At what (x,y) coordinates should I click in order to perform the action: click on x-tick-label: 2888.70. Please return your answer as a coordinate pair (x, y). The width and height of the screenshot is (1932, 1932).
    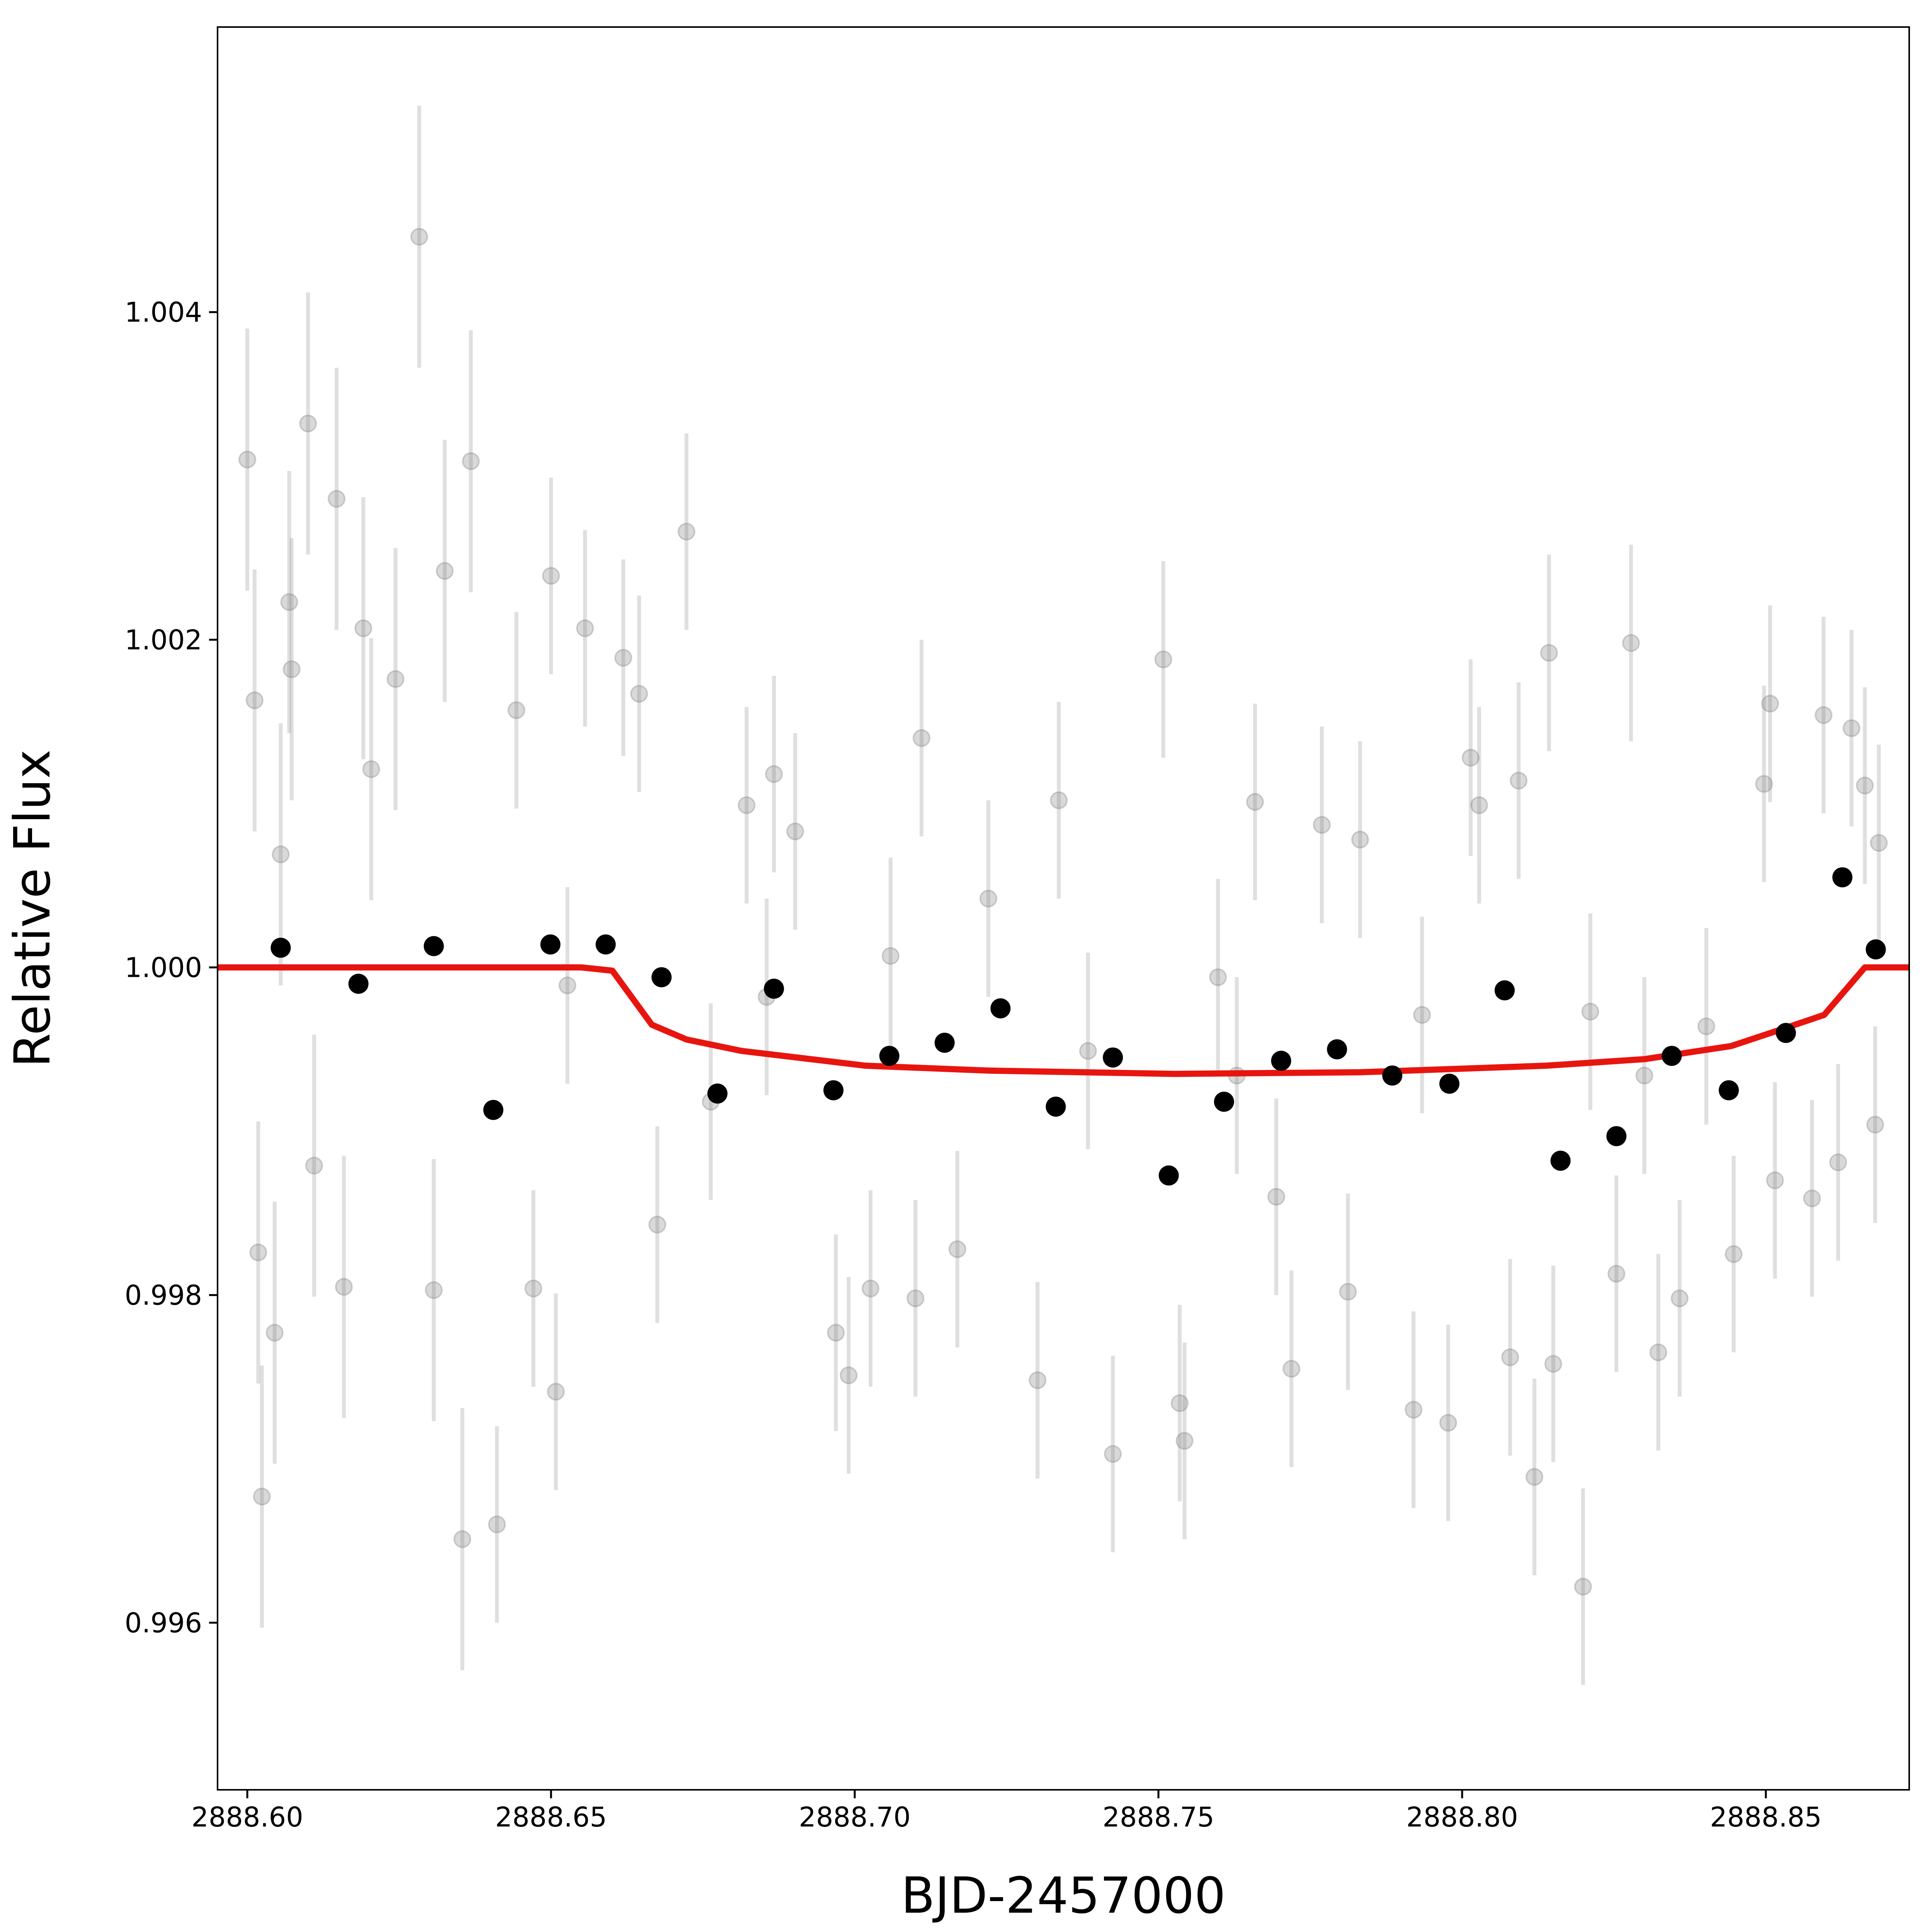
    Looking at the image, I should click on (855, 1817).